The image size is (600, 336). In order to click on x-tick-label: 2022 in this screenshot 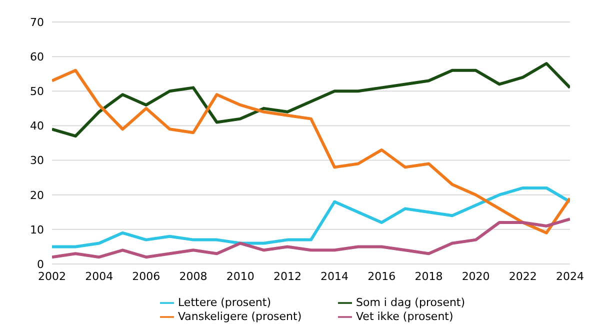, I will do `click(522, 276)`.